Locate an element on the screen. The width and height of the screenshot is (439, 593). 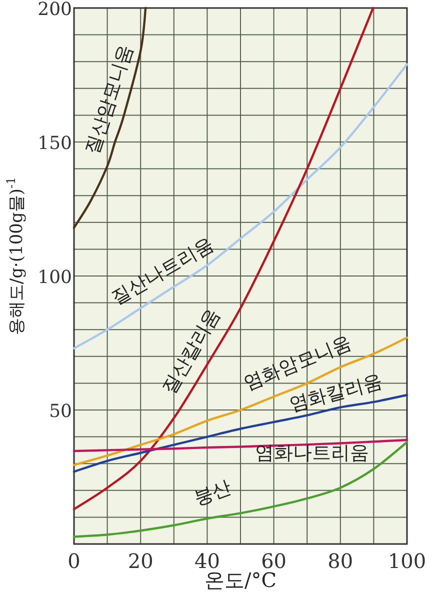
x-tick-label: 20 is located at coordinates (141, 561).